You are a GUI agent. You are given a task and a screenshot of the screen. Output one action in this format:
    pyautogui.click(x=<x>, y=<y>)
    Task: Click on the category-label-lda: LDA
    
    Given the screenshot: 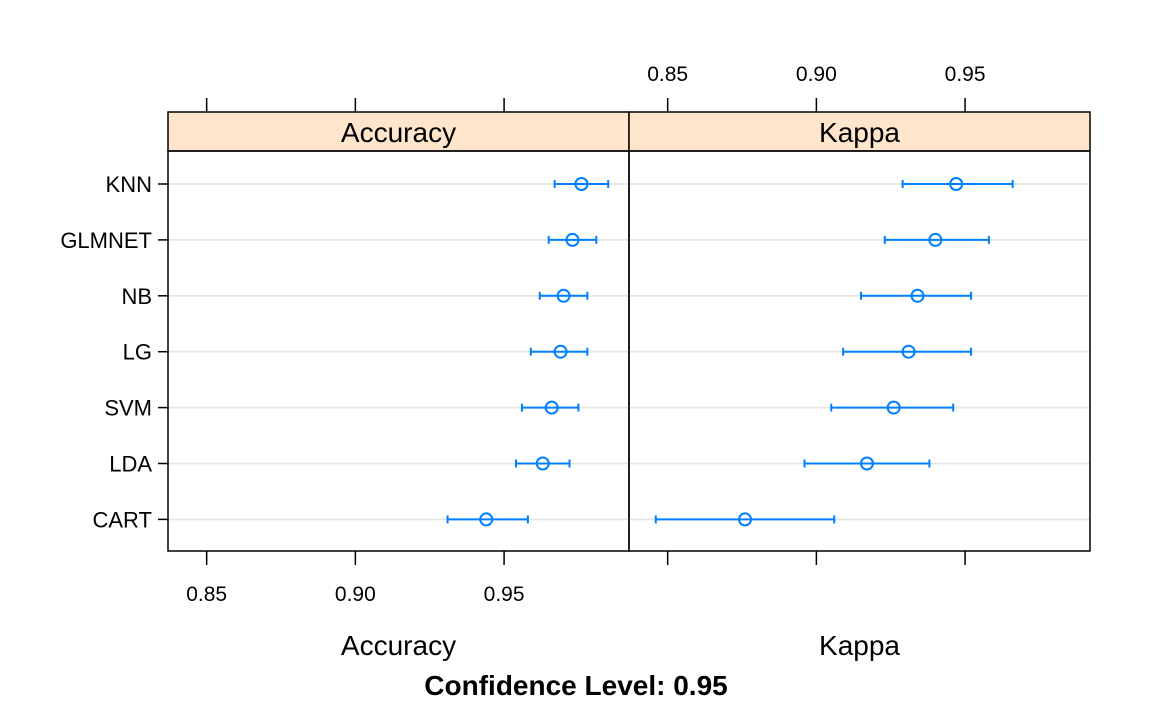 What is the action you would take?
    pyautogui.click(x=130, y=464)
    